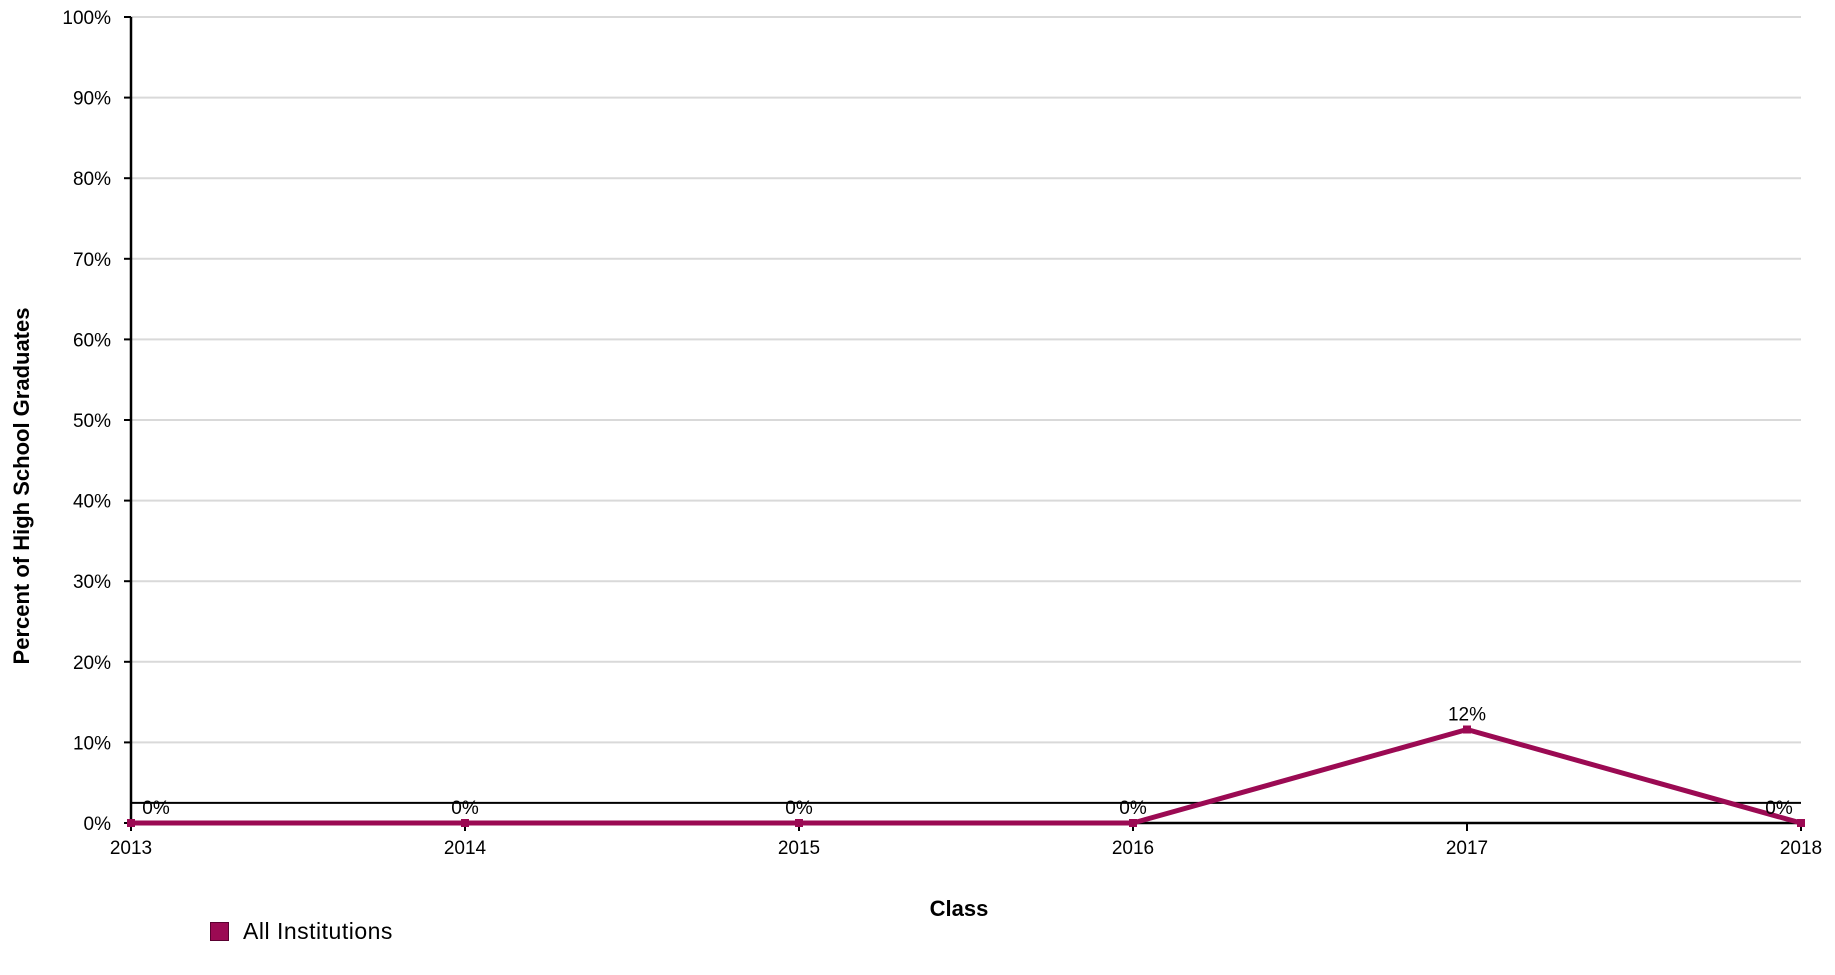 The width and height of the screenshot is (1835, 975). What do you see at coordinates (92, 421) in the screenshot?
I see `y-tick-label: 50%` at bounding box center [92, 421].